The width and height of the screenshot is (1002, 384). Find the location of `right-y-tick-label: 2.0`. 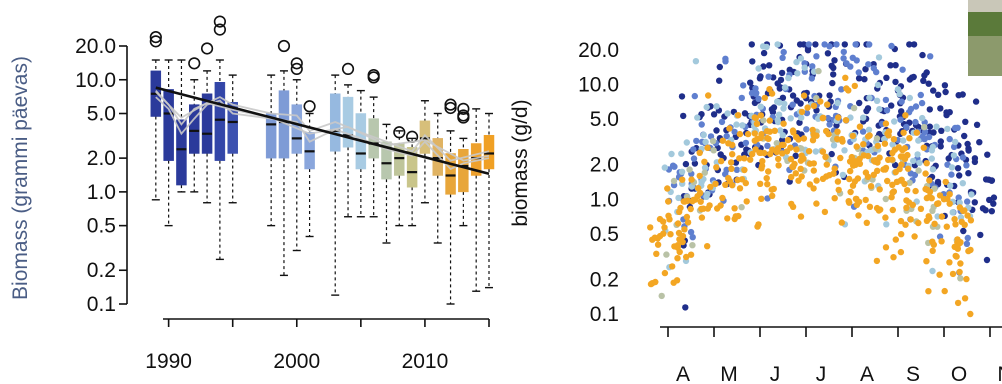

right-y-tick-label: 2.0 is located at coordinates (604, 165).